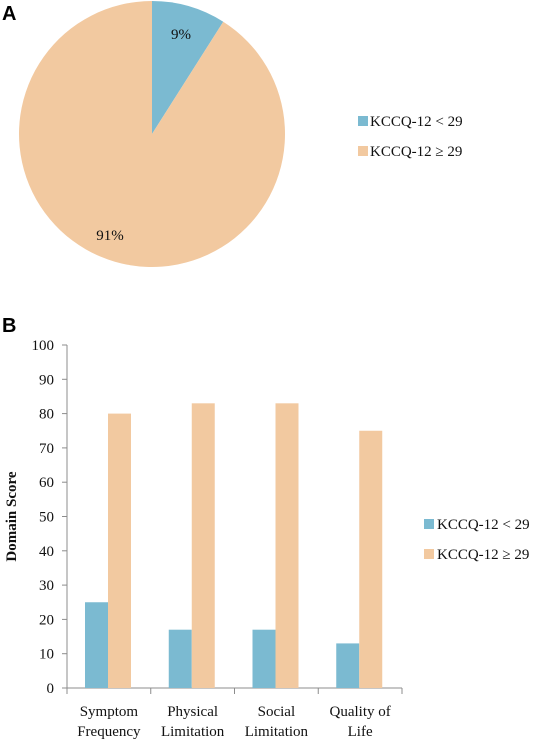  Describe the element at coordinates (46, 552) in the screenshot. I see `y-tick-label: 40` at that location.